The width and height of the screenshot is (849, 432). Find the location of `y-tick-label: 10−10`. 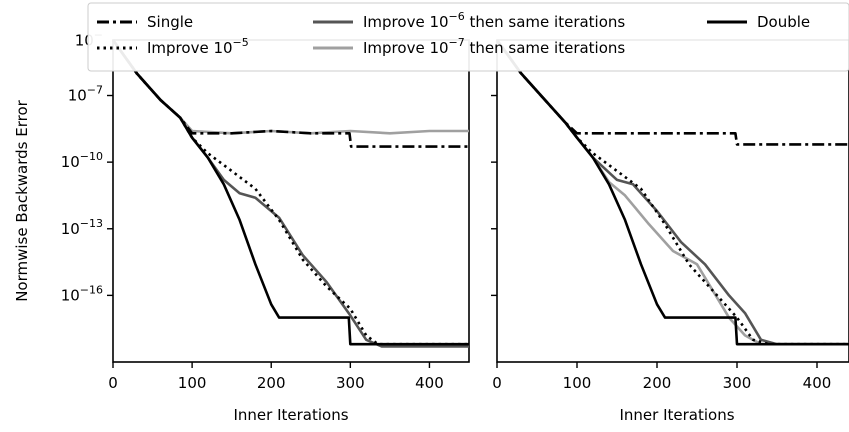

y-tick-label: 10−10 is located at coordinates (82, 160).